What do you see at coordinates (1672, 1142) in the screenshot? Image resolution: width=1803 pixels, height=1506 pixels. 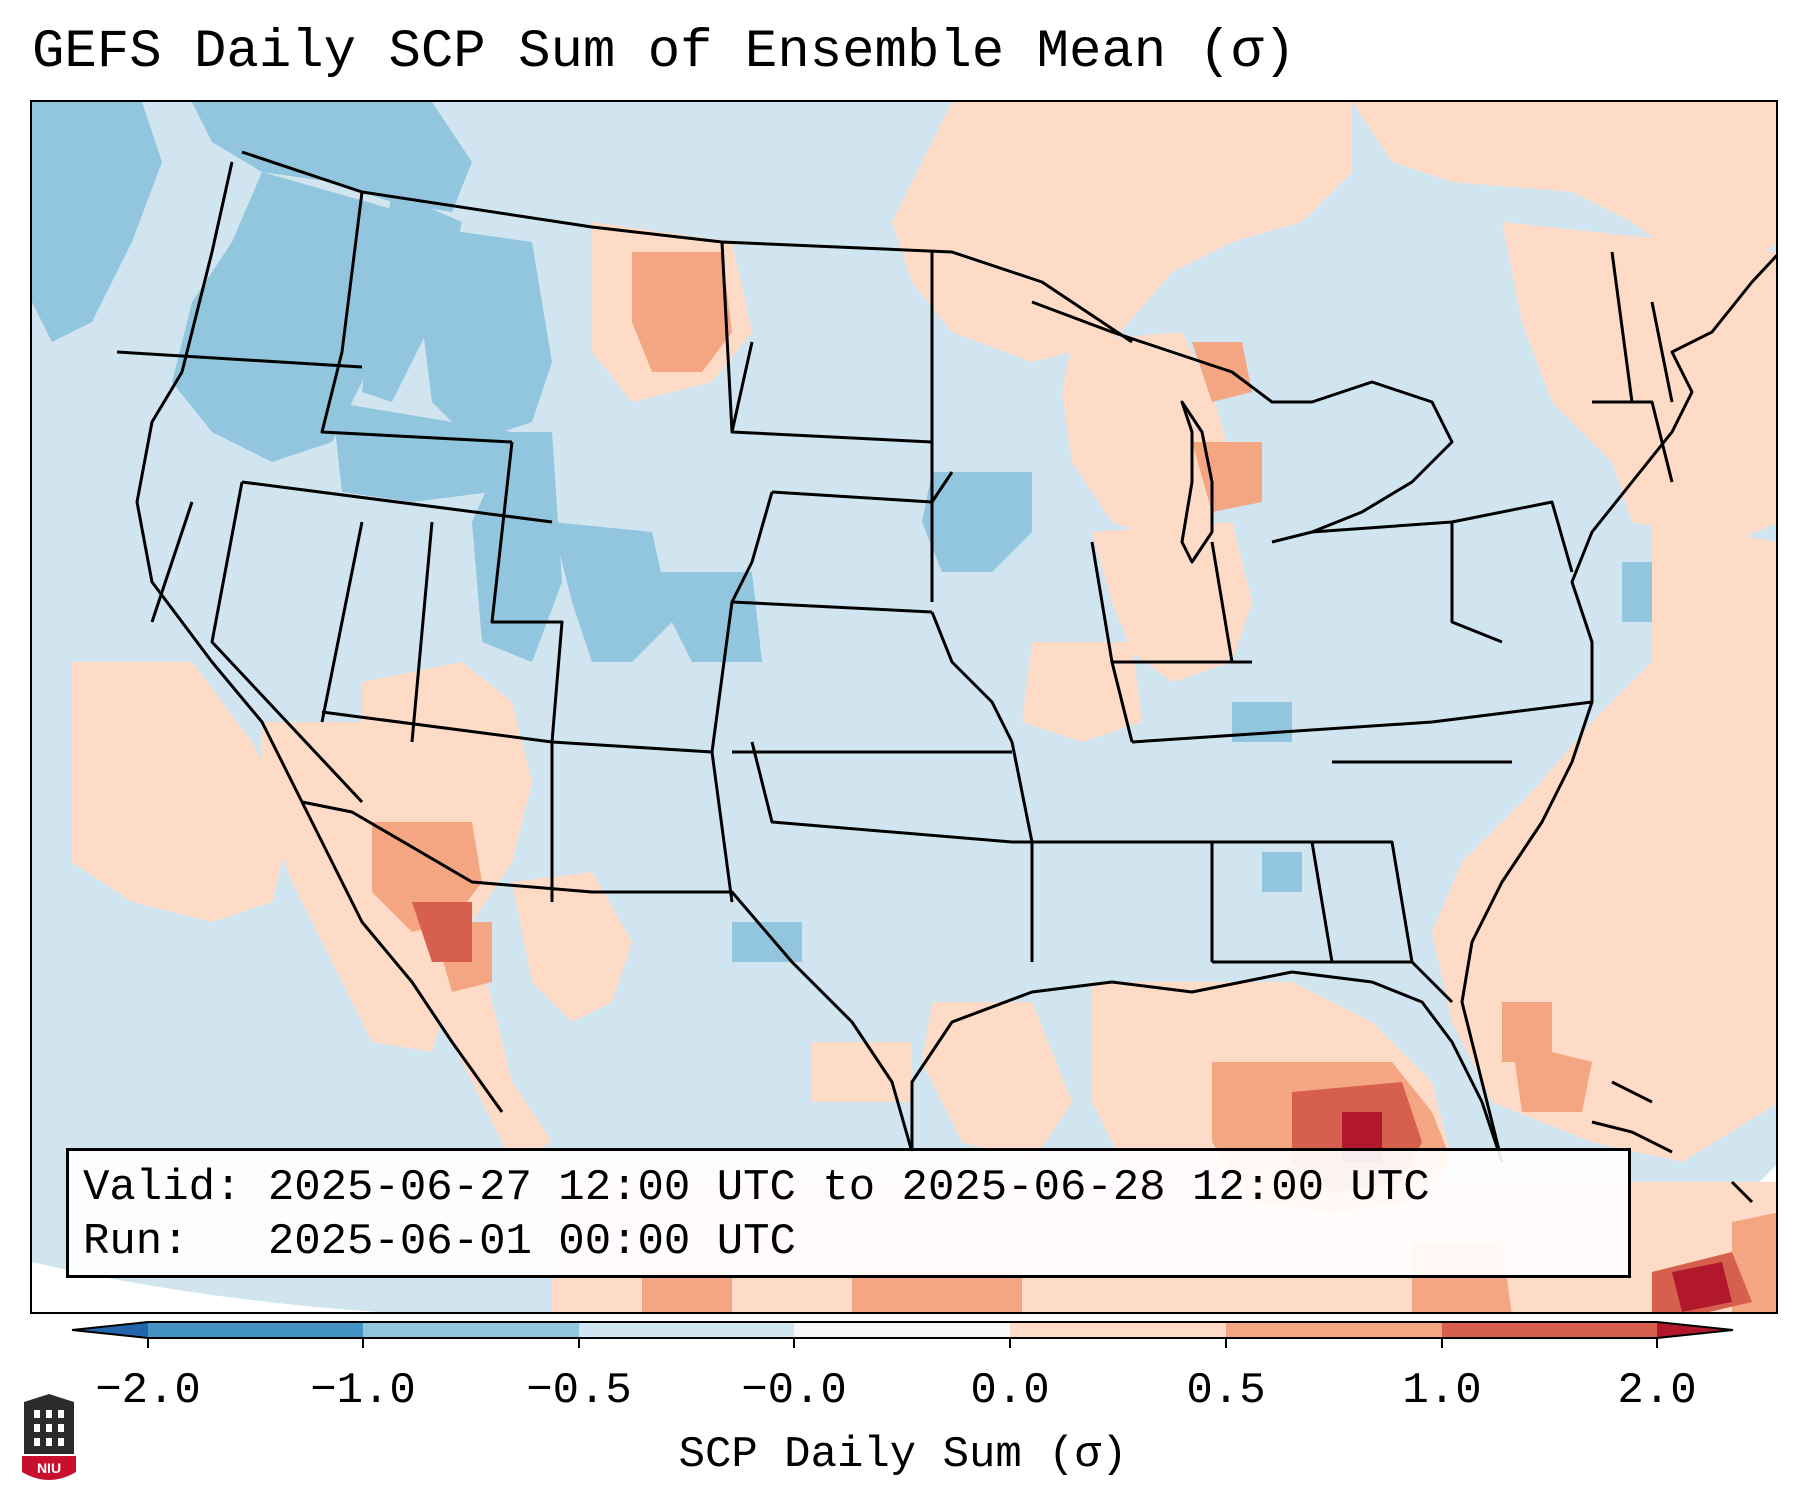 I see `caribbean-islands` at bounding box center [1672, 1142].